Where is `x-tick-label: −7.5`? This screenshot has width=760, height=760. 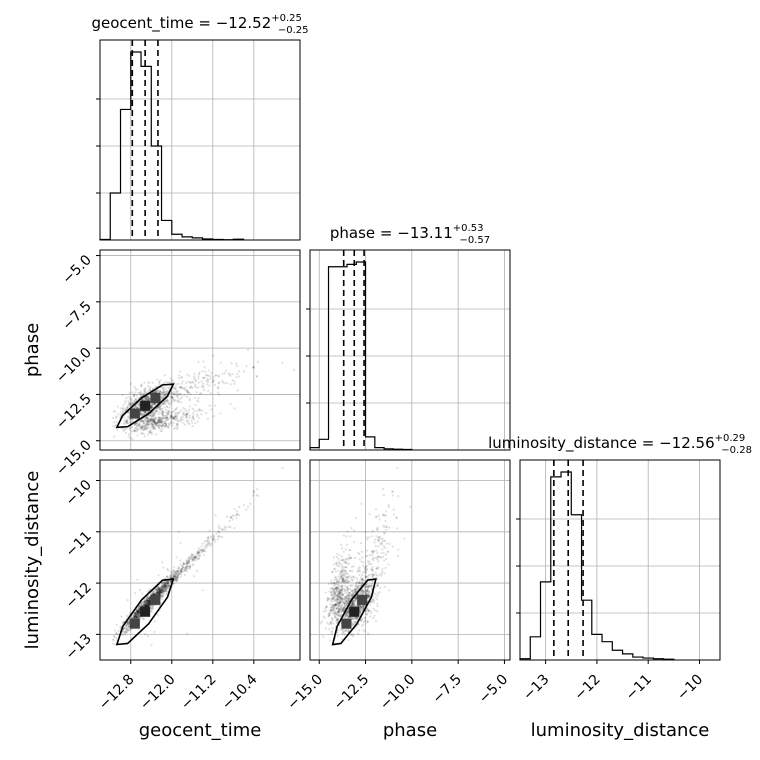 x-tick-label: −7.5 is located at coordinates (447, 689).